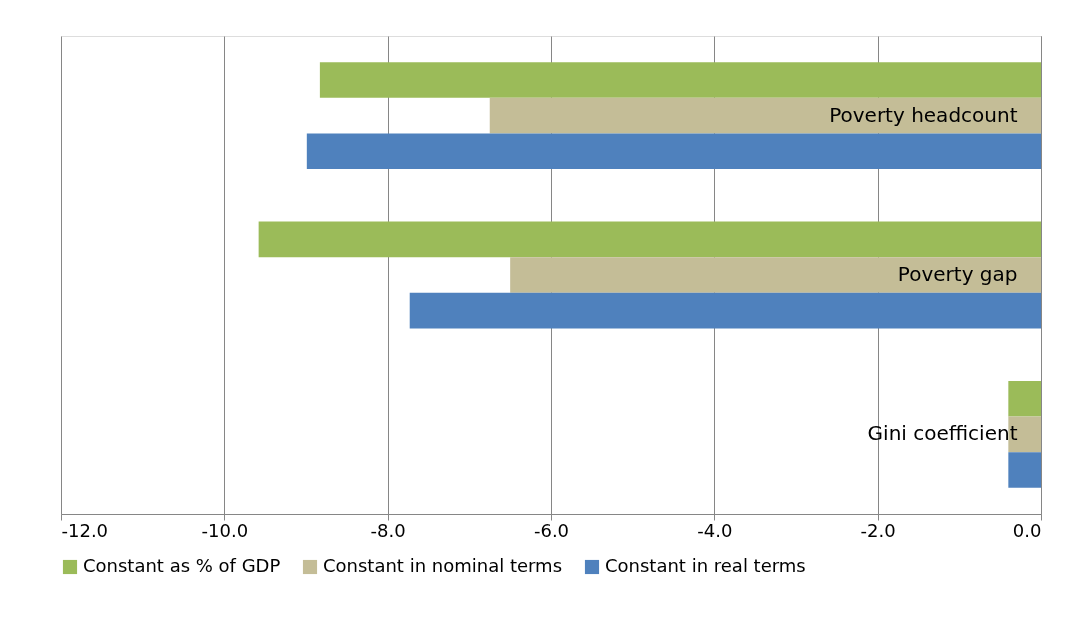 The image size is (1080, 644). I want to click on x-tick-label: -12.0, so click(85, 530).